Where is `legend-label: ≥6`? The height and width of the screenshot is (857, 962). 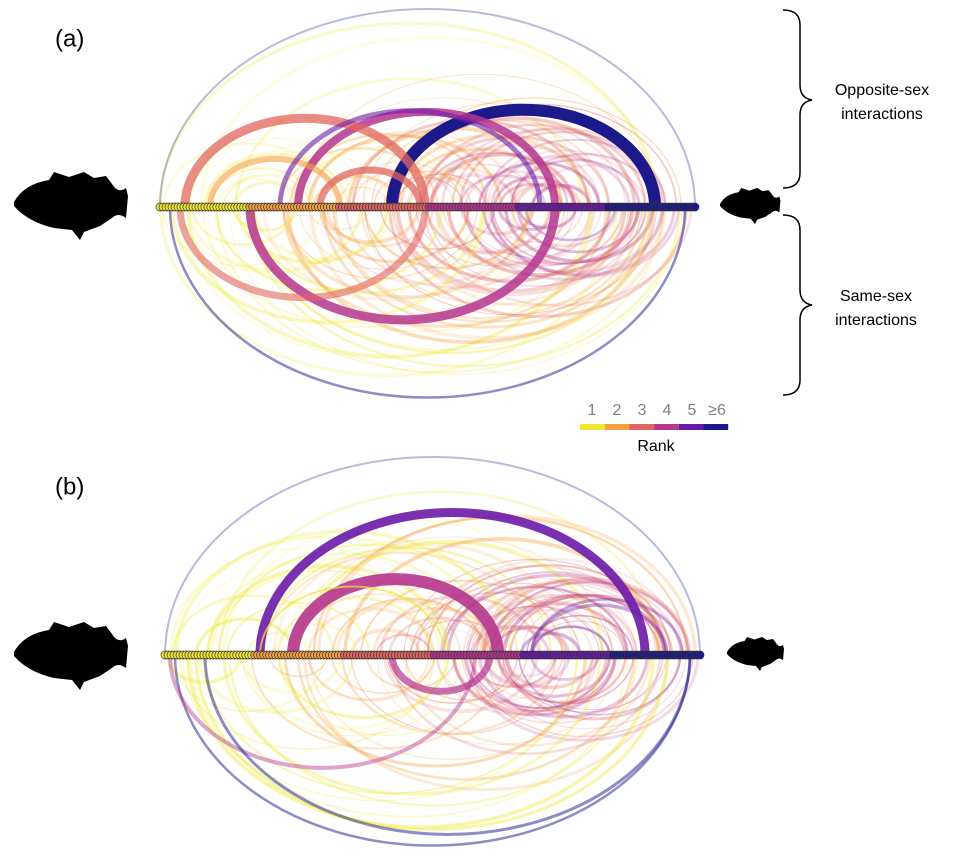 legend-label: ≥6 is located at coordinates (717, 410).